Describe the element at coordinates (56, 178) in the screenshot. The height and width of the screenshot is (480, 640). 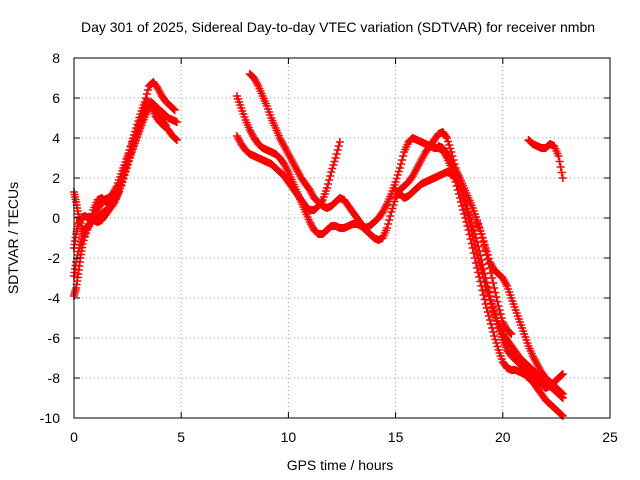
I see `y-tick-label: 2` at that location.